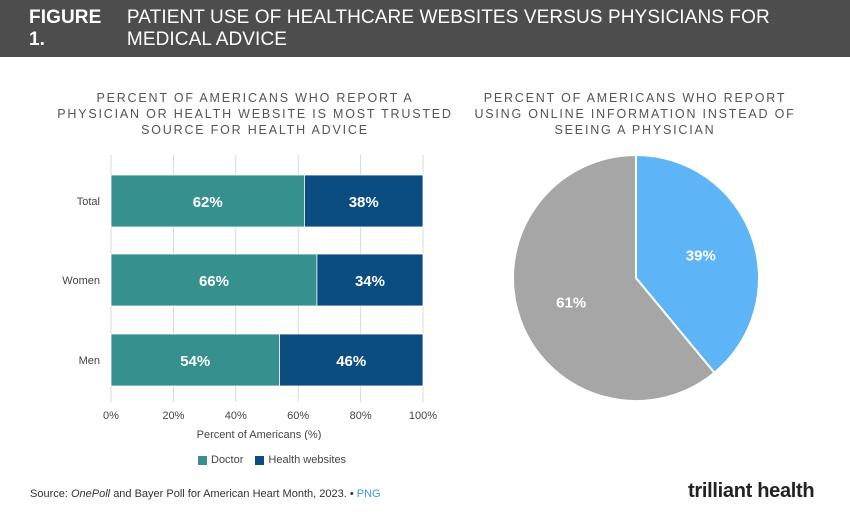 This screenshot has height=523, width=850. I want to click on x-tick-label: 100%, so click(423, 416).